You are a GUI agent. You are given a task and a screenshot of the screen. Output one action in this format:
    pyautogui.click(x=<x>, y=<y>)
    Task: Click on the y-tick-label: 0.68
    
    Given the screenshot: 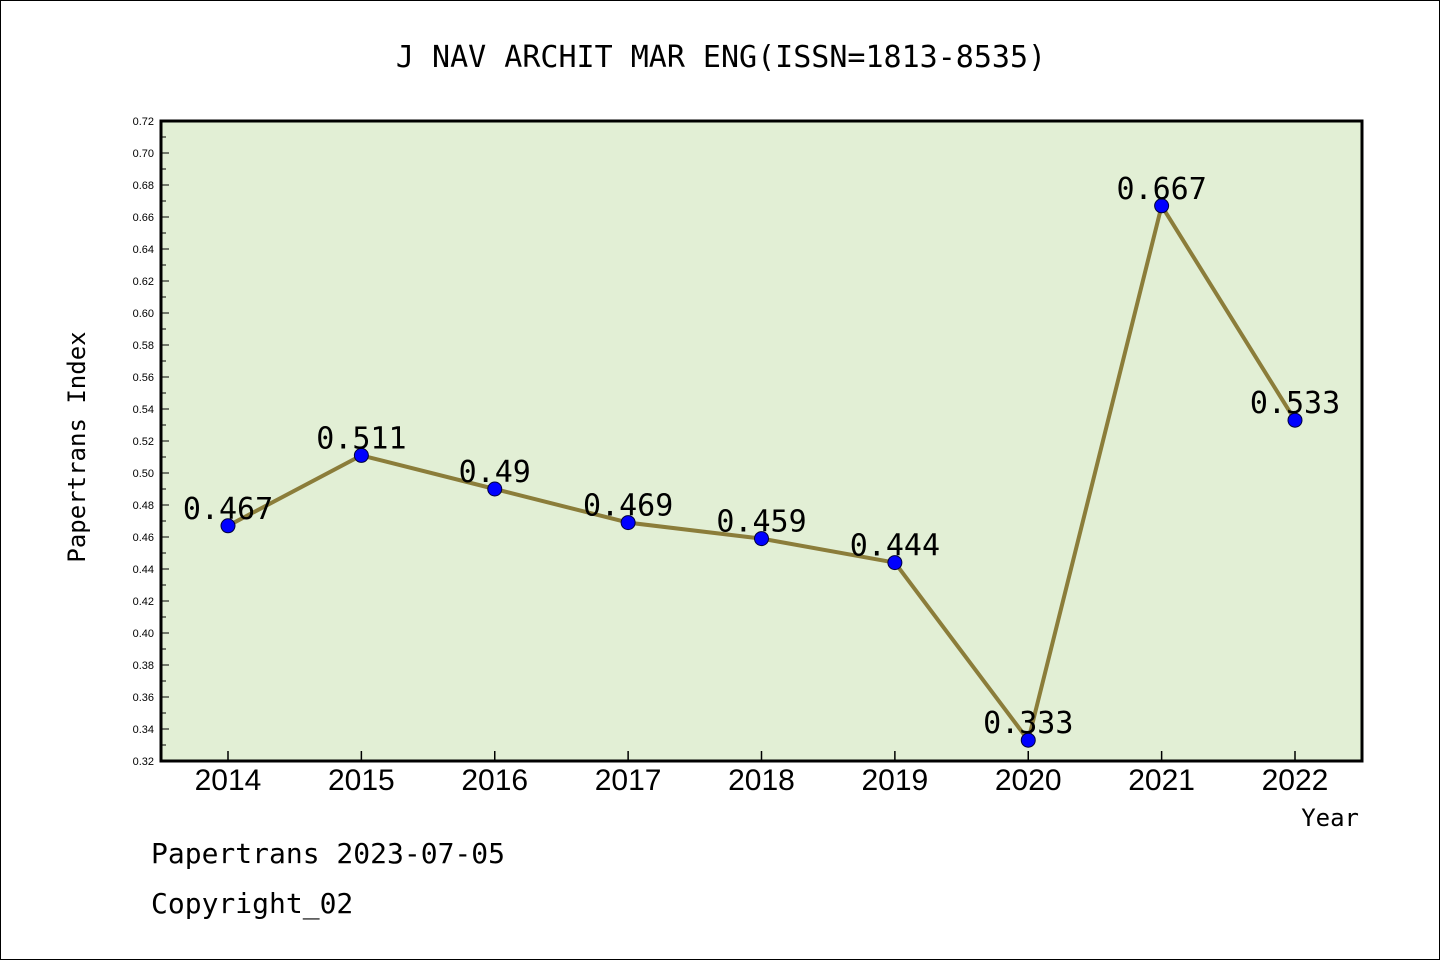 What is the action you would take?
    pyautogui.click(x=143, y=186)
    